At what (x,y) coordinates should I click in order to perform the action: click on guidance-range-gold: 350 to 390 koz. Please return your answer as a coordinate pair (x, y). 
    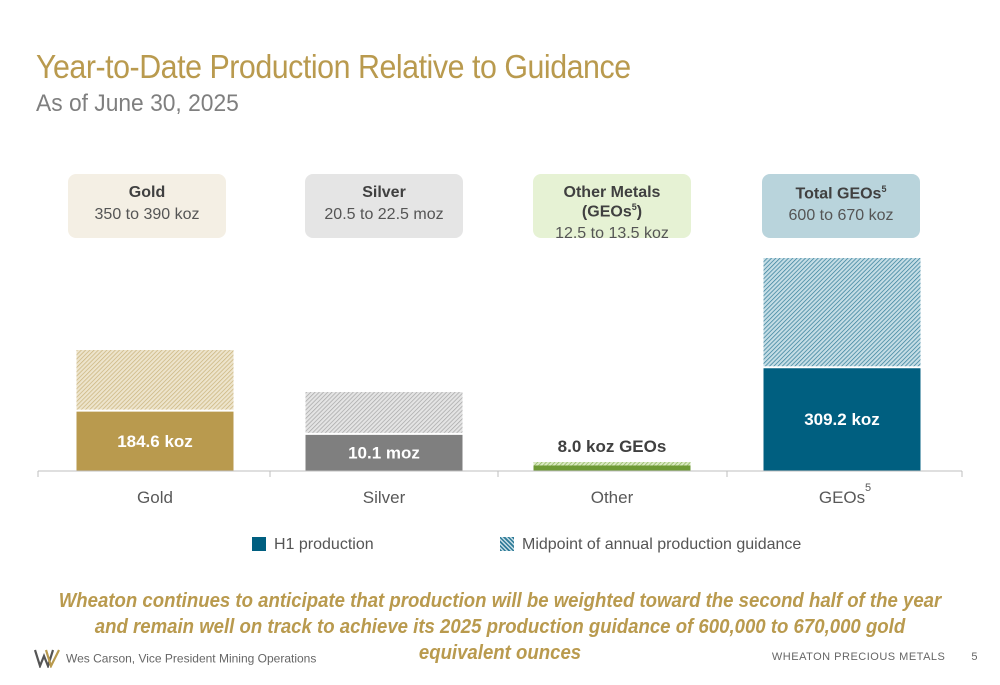
    Looking at the image, I should click on (147, 214).